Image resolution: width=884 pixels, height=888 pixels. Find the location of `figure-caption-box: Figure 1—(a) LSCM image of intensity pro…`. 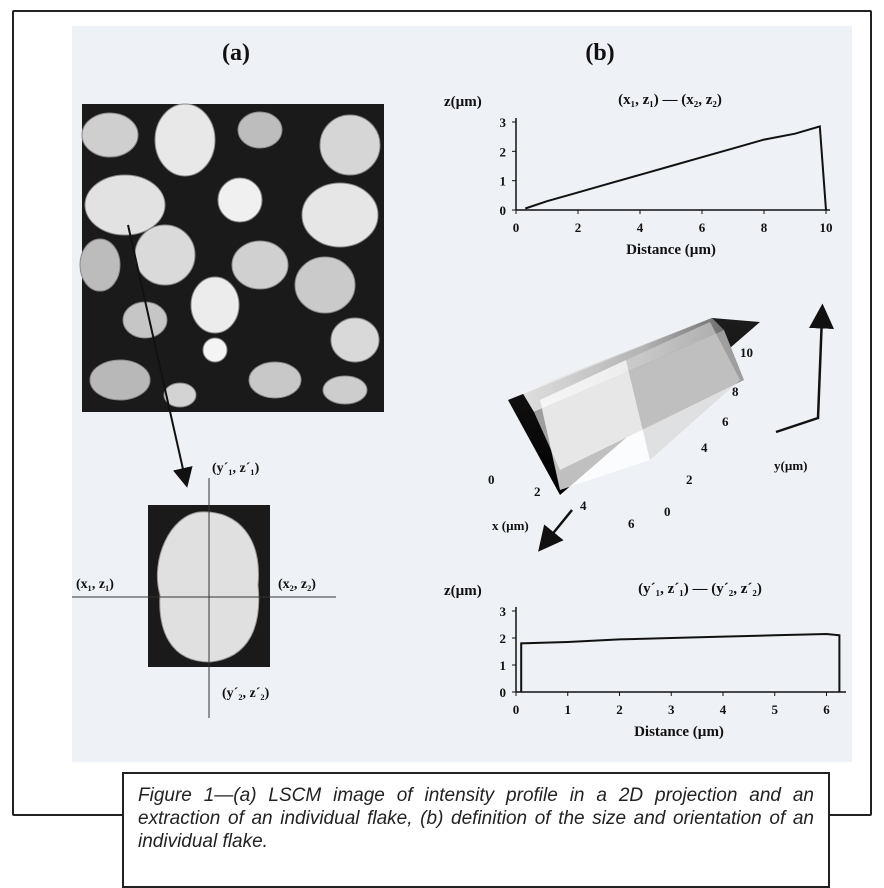

figure-caption-box: Figure 1—(a) LSCM image of intensity pro… is located at coordinates (476, 830).